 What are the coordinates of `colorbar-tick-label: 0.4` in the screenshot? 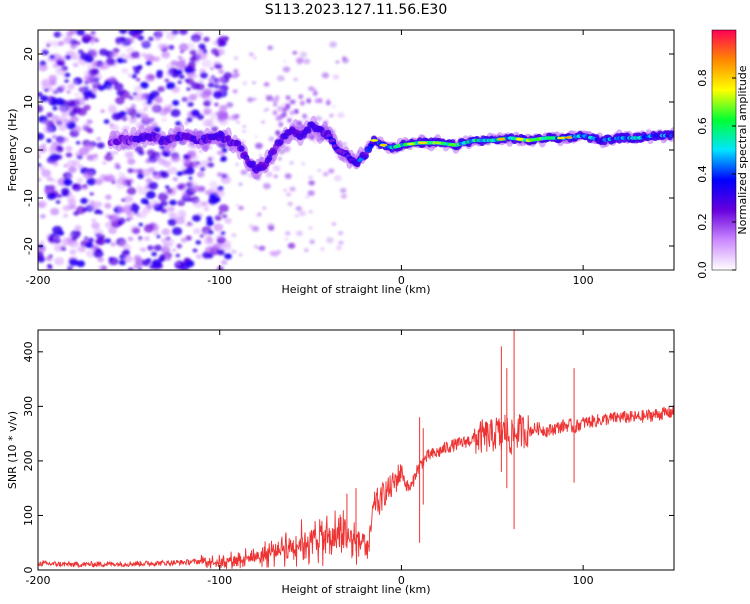 It's located at (702, 174).